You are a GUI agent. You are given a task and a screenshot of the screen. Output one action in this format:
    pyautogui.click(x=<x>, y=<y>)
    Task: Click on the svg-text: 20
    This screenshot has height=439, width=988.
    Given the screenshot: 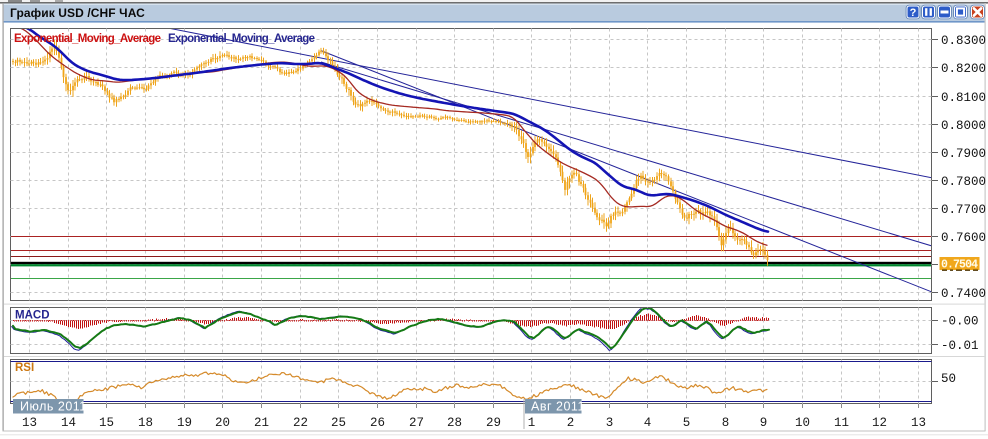 What is the action you would take?
    pyautogui.click(x=222, y=423)
    